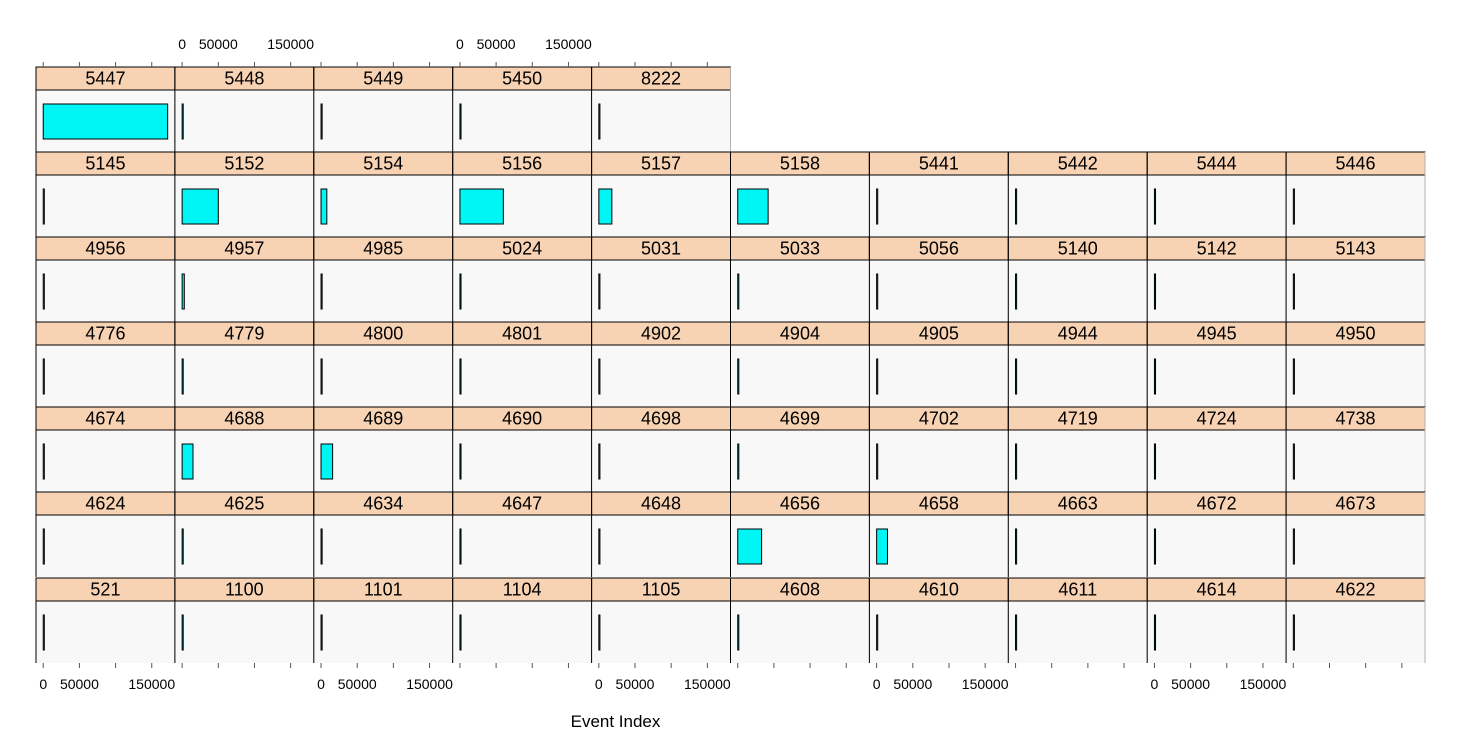  I want to click on panel-label: 4648, so click(661, 504).